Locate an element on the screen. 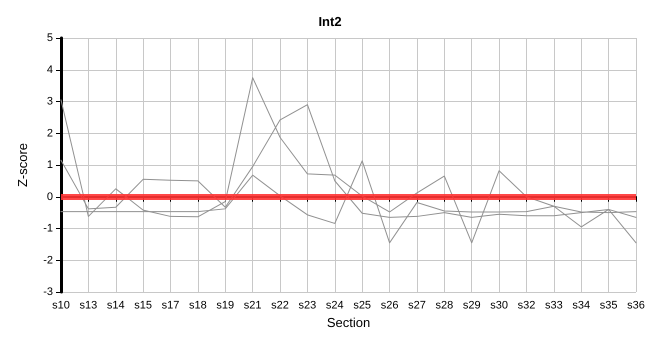 The height and width of the screenshot is (360, 660). x-tick-label: s36 is located at coordinates (636, 306).